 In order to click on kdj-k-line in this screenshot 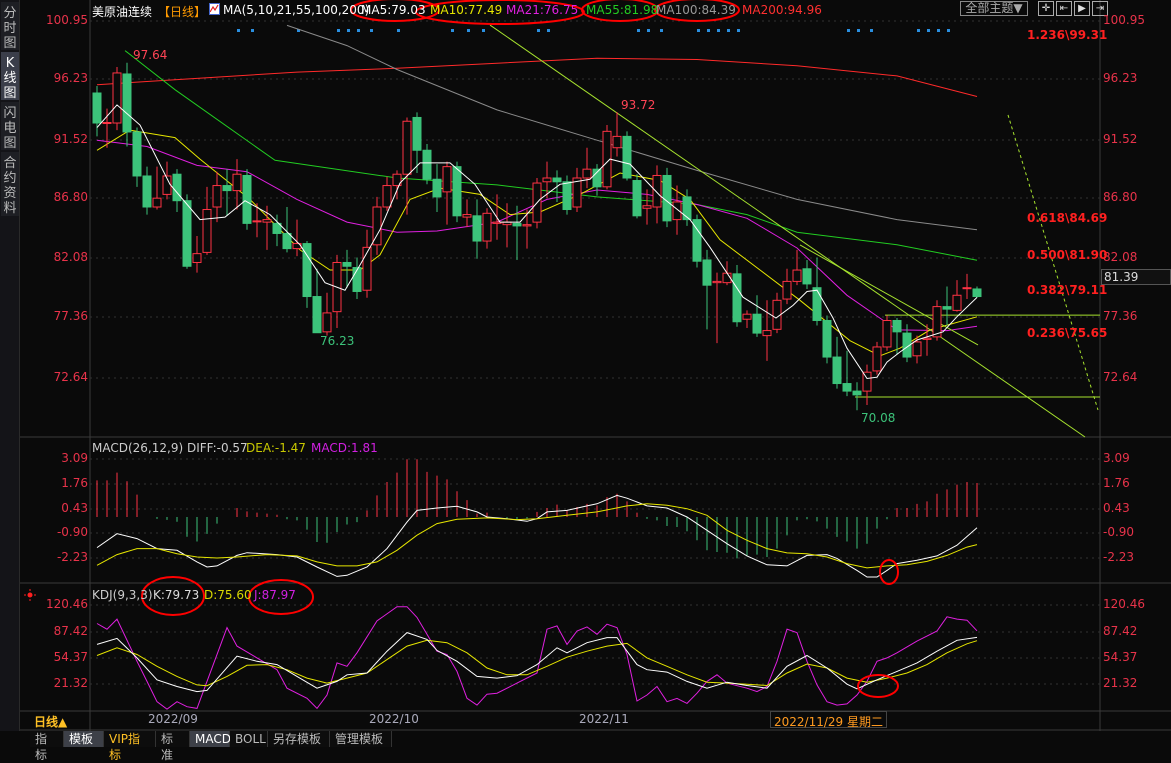, I will do `click(537, 662)`.